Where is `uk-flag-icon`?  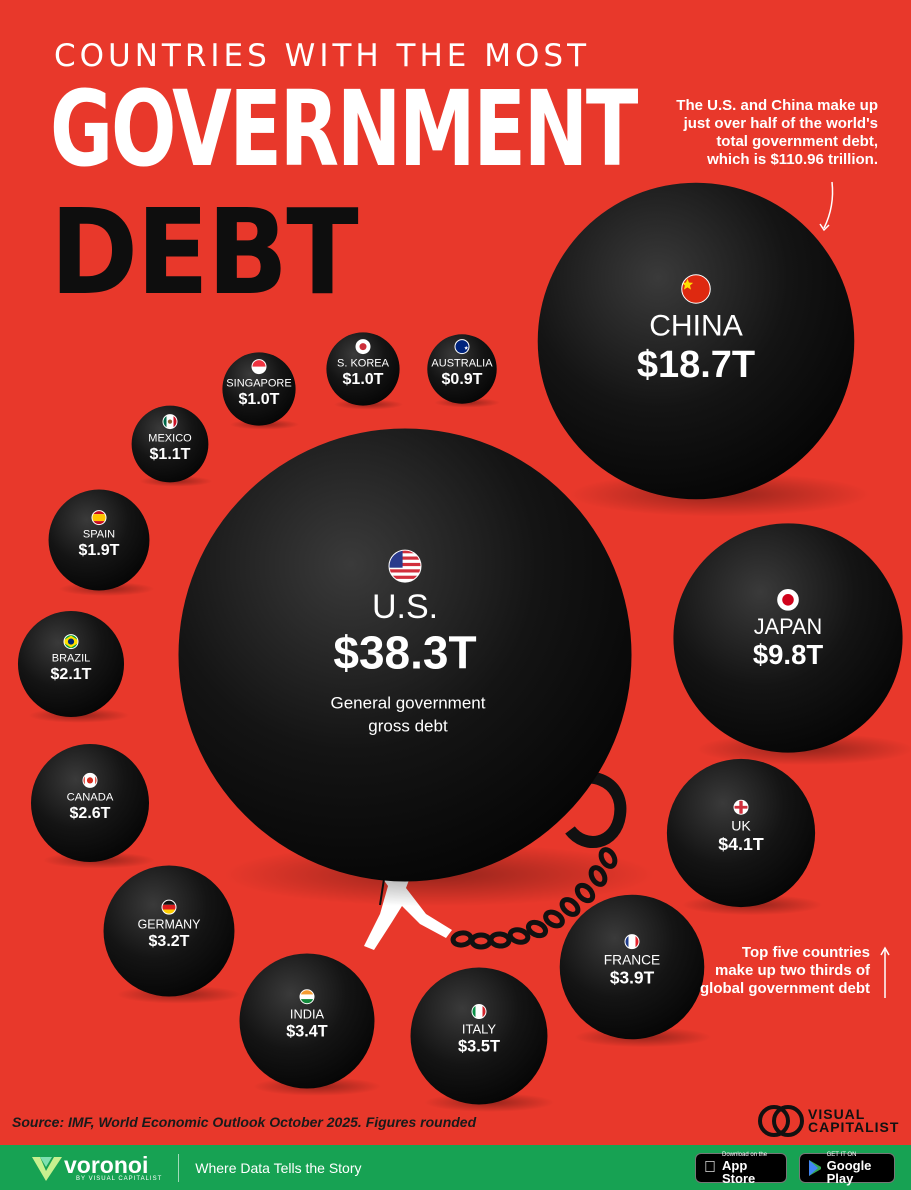
uk-flag-icon is located at coordinates (741, 807).